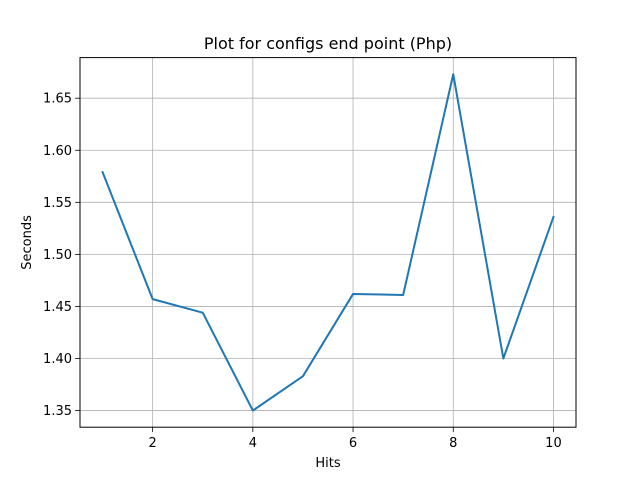 This screenshot has height=480, width=640. Describe the element at coordinates (328, 43) in the screenshot. I see `chart-title: Plot for configs end point (Php)` at that location.